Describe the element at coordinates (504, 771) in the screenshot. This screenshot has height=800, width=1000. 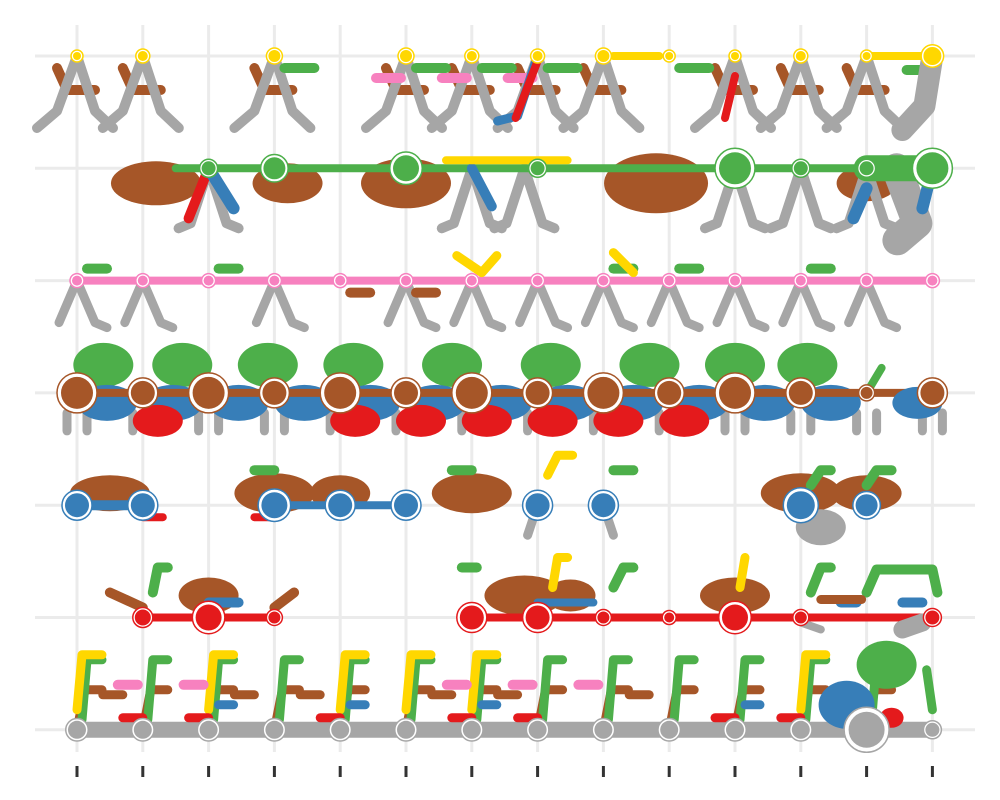
I see `x-axis-ticks` at that location.